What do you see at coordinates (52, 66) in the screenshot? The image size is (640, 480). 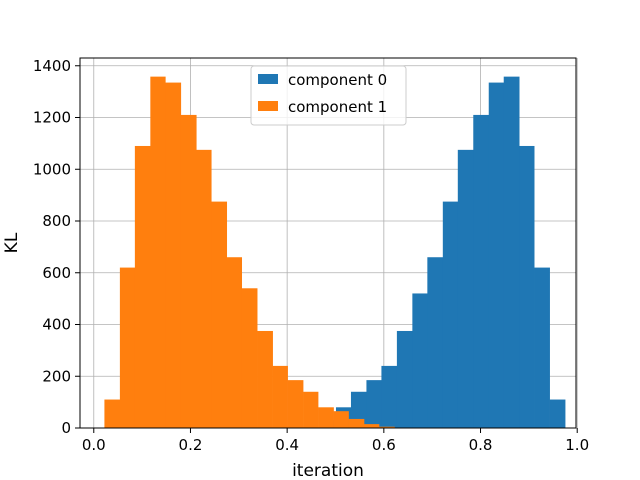 I see `y-tick-label: 1400` at bounding box center [52, 66].